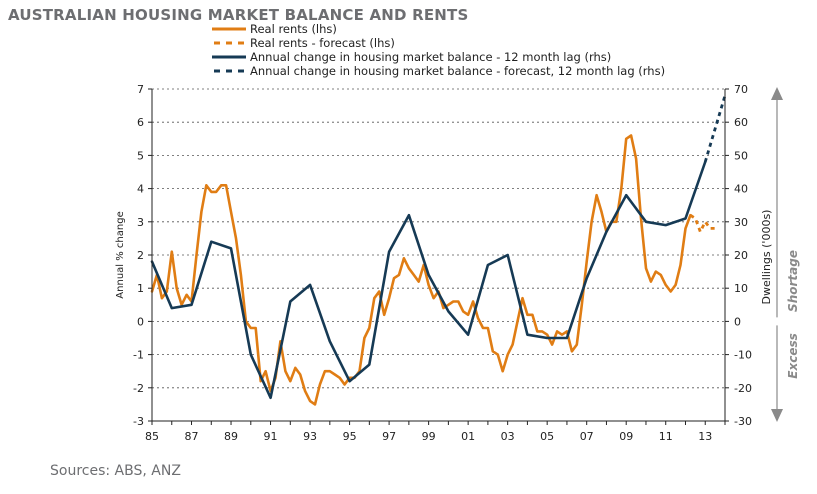 Image resolution: width=817 pixels, height=494 pixels. What do you see at coordinates (138, 355) in the screenshot?
I see `left-tick-label: -1` at bounding box center [138, 355].